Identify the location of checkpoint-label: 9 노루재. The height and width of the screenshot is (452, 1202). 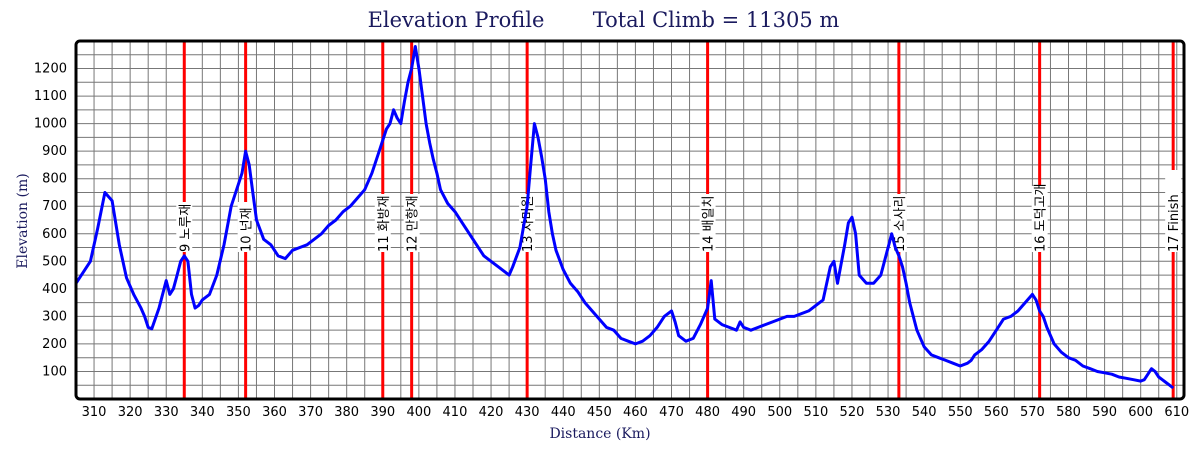
(185, 228).